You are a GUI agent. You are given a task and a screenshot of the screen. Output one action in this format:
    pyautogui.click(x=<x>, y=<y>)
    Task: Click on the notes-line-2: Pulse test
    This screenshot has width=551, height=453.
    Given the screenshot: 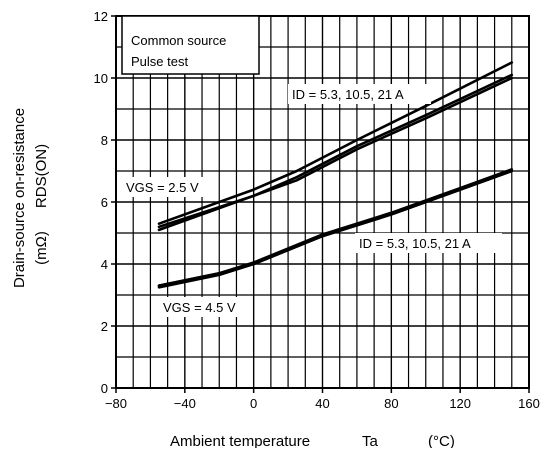 What is the action you would take?
    pyautogui.click(x=159, y=61)
    